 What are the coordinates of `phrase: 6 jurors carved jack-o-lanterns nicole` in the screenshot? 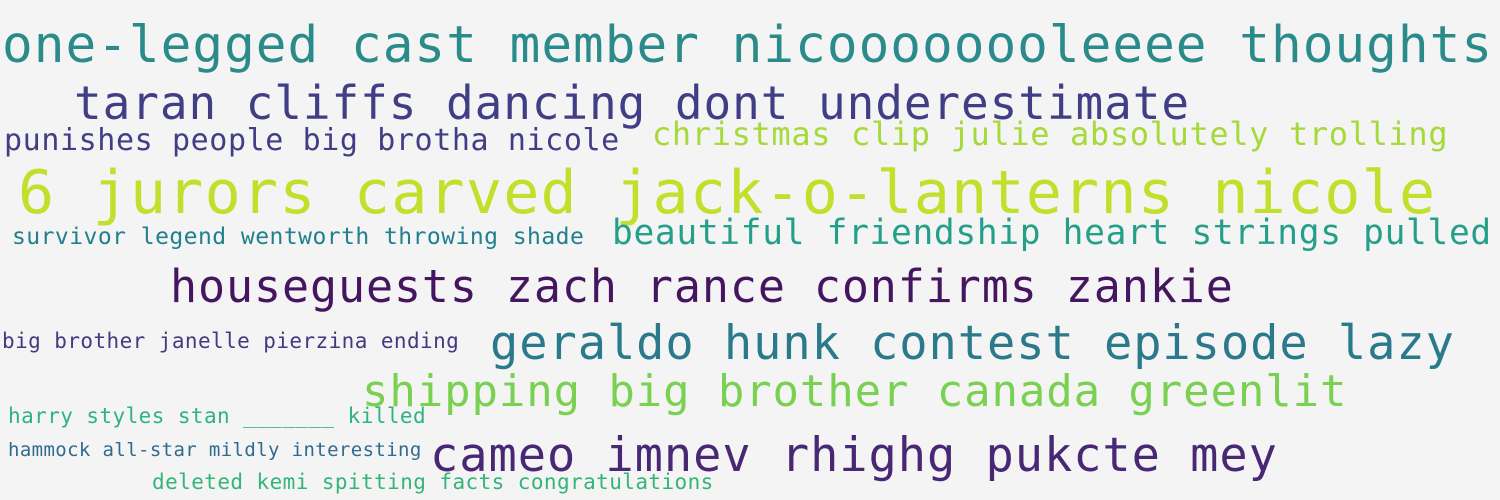 It's located at (727, 193).